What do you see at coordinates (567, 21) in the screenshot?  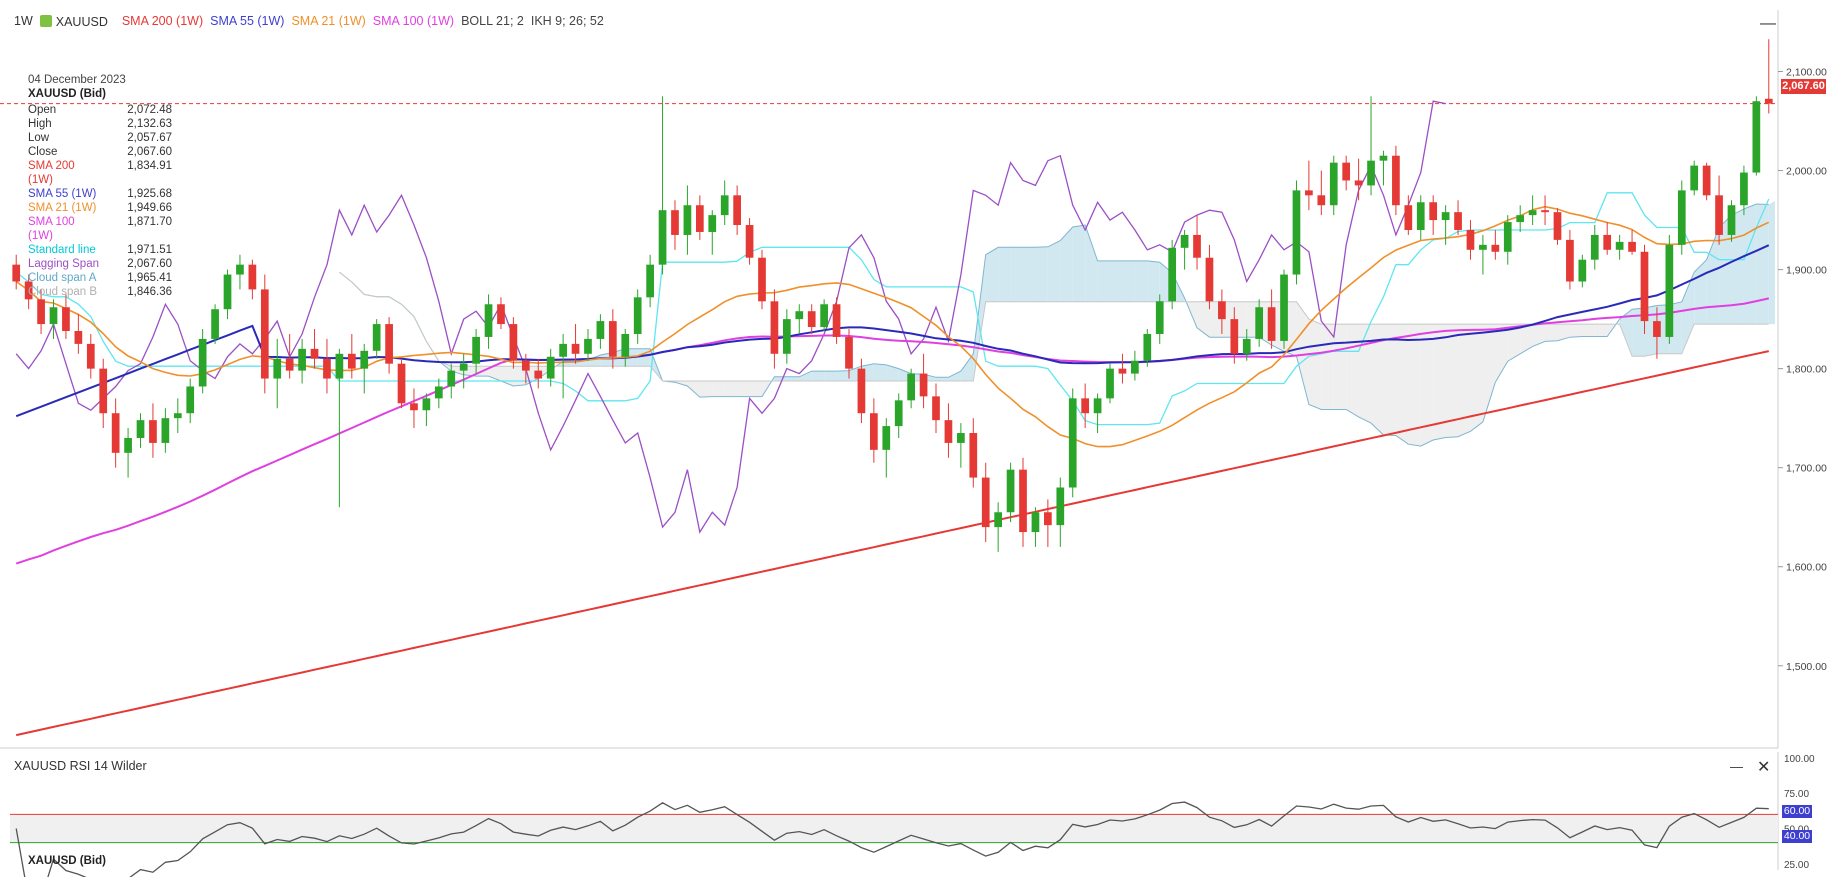 I see `indicator-label: IKH 9; 26; 52` at bounding box center [567, 21].